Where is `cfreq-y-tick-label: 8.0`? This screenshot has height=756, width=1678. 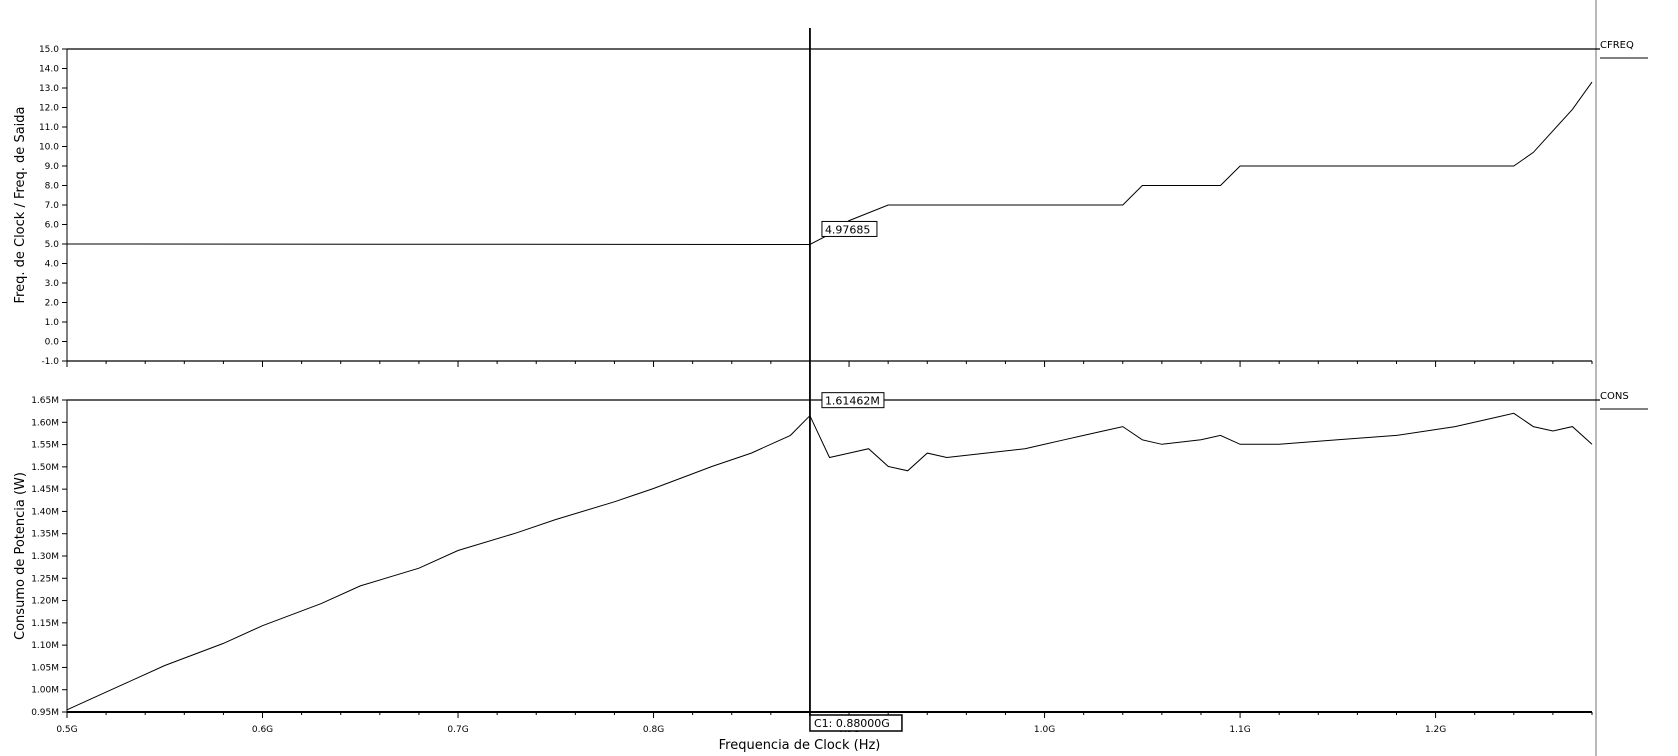
cfreq-y-tick-label: 8.0 is located at coordinates (52, 187).